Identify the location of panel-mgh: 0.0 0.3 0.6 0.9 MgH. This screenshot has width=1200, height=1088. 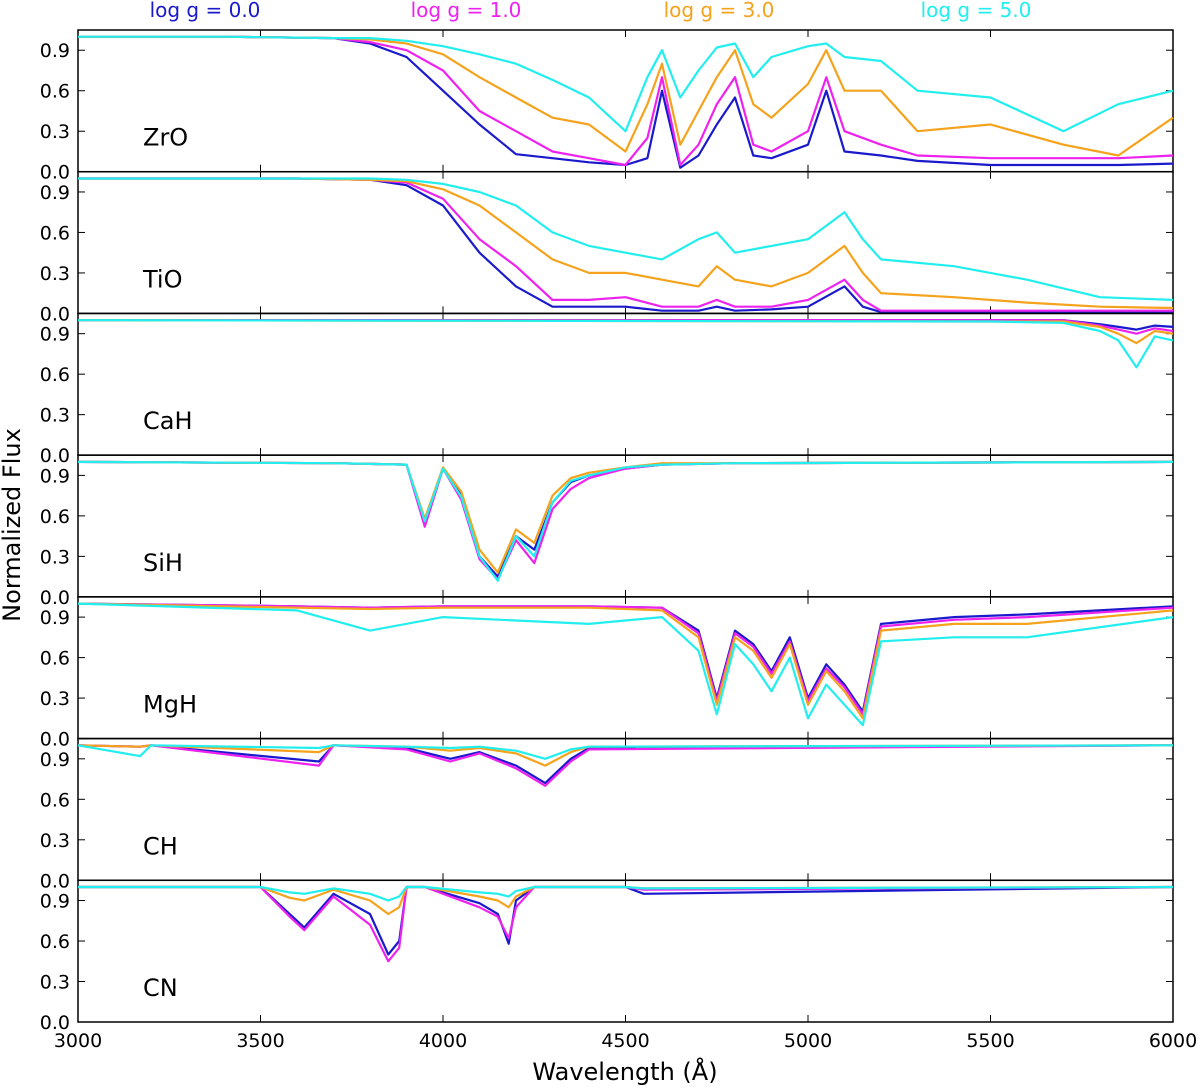
(607, 673).